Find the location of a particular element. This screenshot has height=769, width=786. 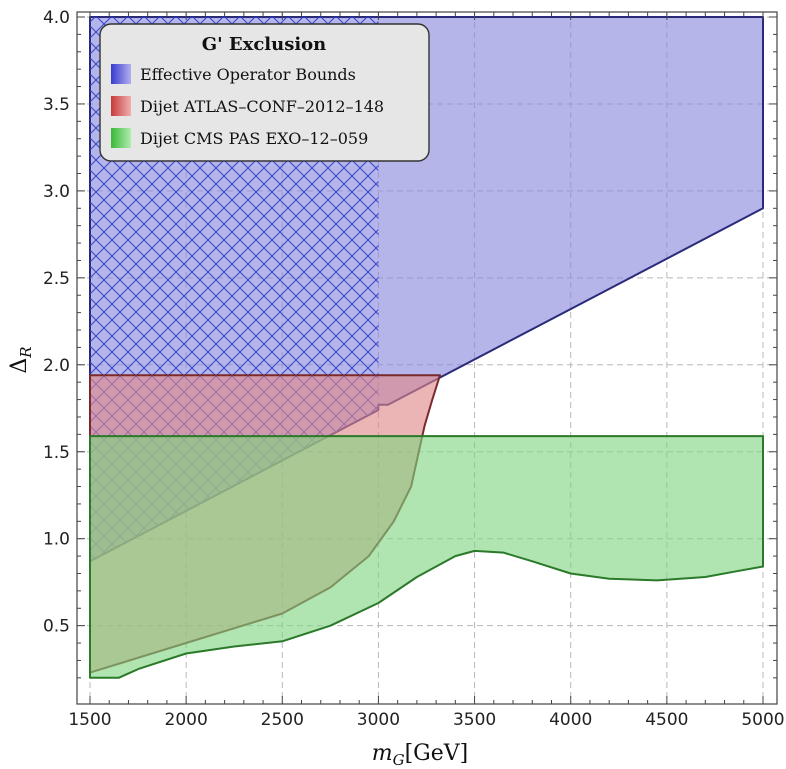

y-tick-label-2.5: 2.5 is located at coordinates (56, 279).